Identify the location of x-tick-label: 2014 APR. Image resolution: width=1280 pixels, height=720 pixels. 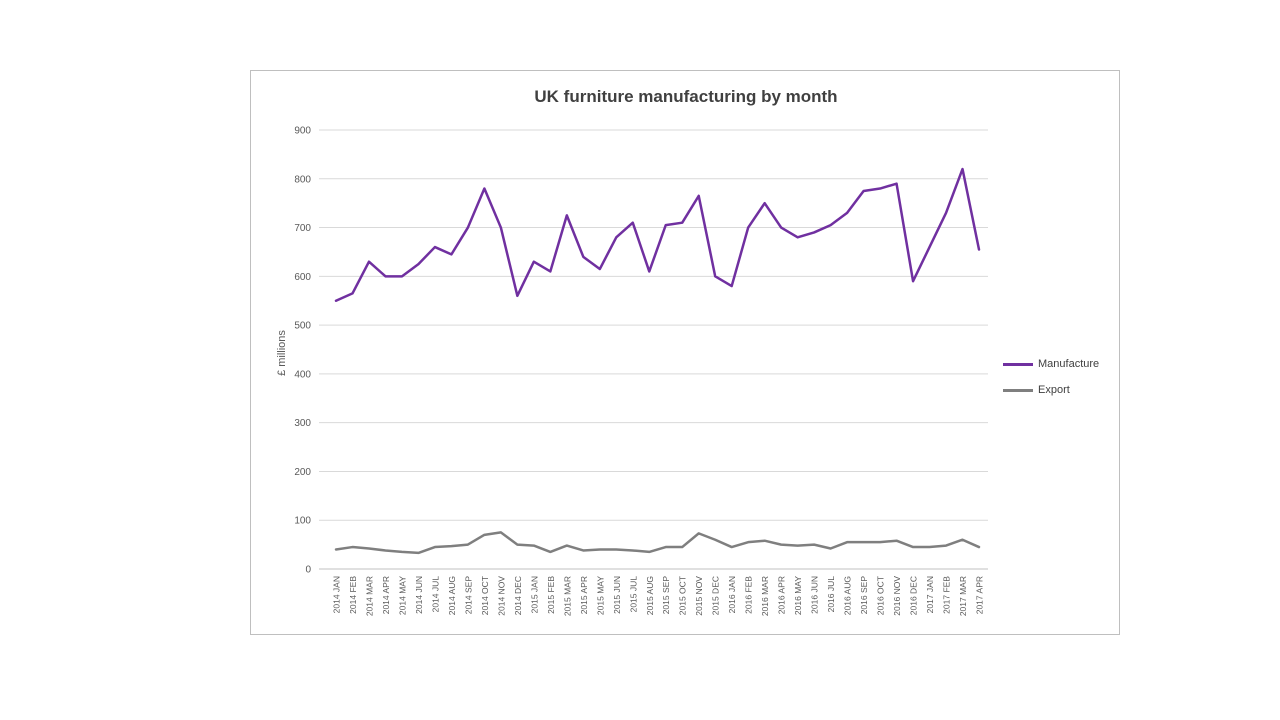
(386, 595).